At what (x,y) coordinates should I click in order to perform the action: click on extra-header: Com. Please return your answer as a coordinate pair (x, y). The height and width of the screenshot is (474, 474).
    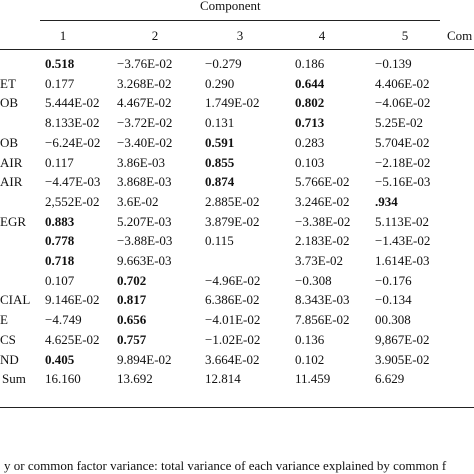
    Looking at the image, I should click on (460, 35).